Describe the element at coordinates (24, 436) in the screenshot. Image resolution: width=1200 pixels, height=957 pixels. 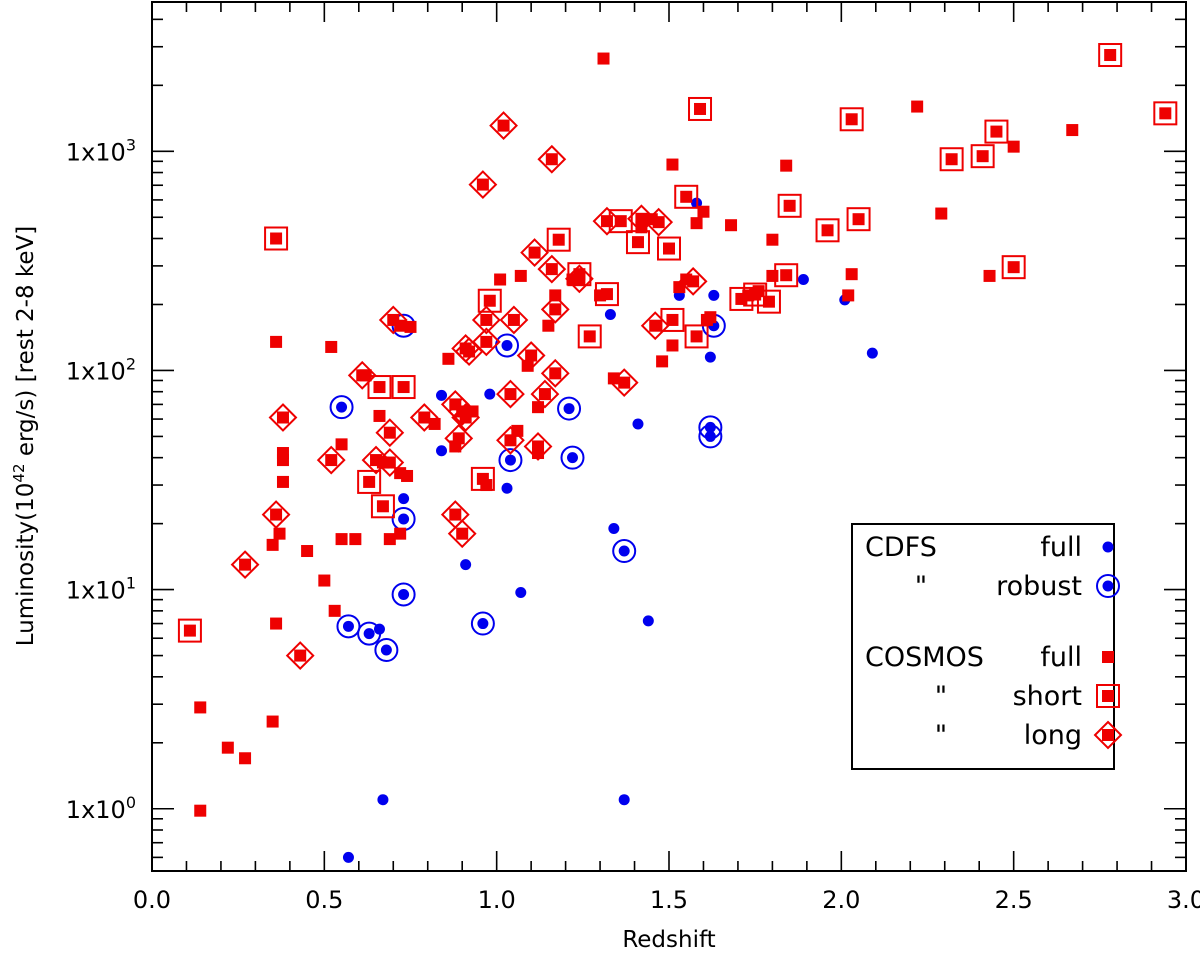
I see `y-axis-title: Luminosity(1042 erg/s) [rest 2-8 keV]` at that location.